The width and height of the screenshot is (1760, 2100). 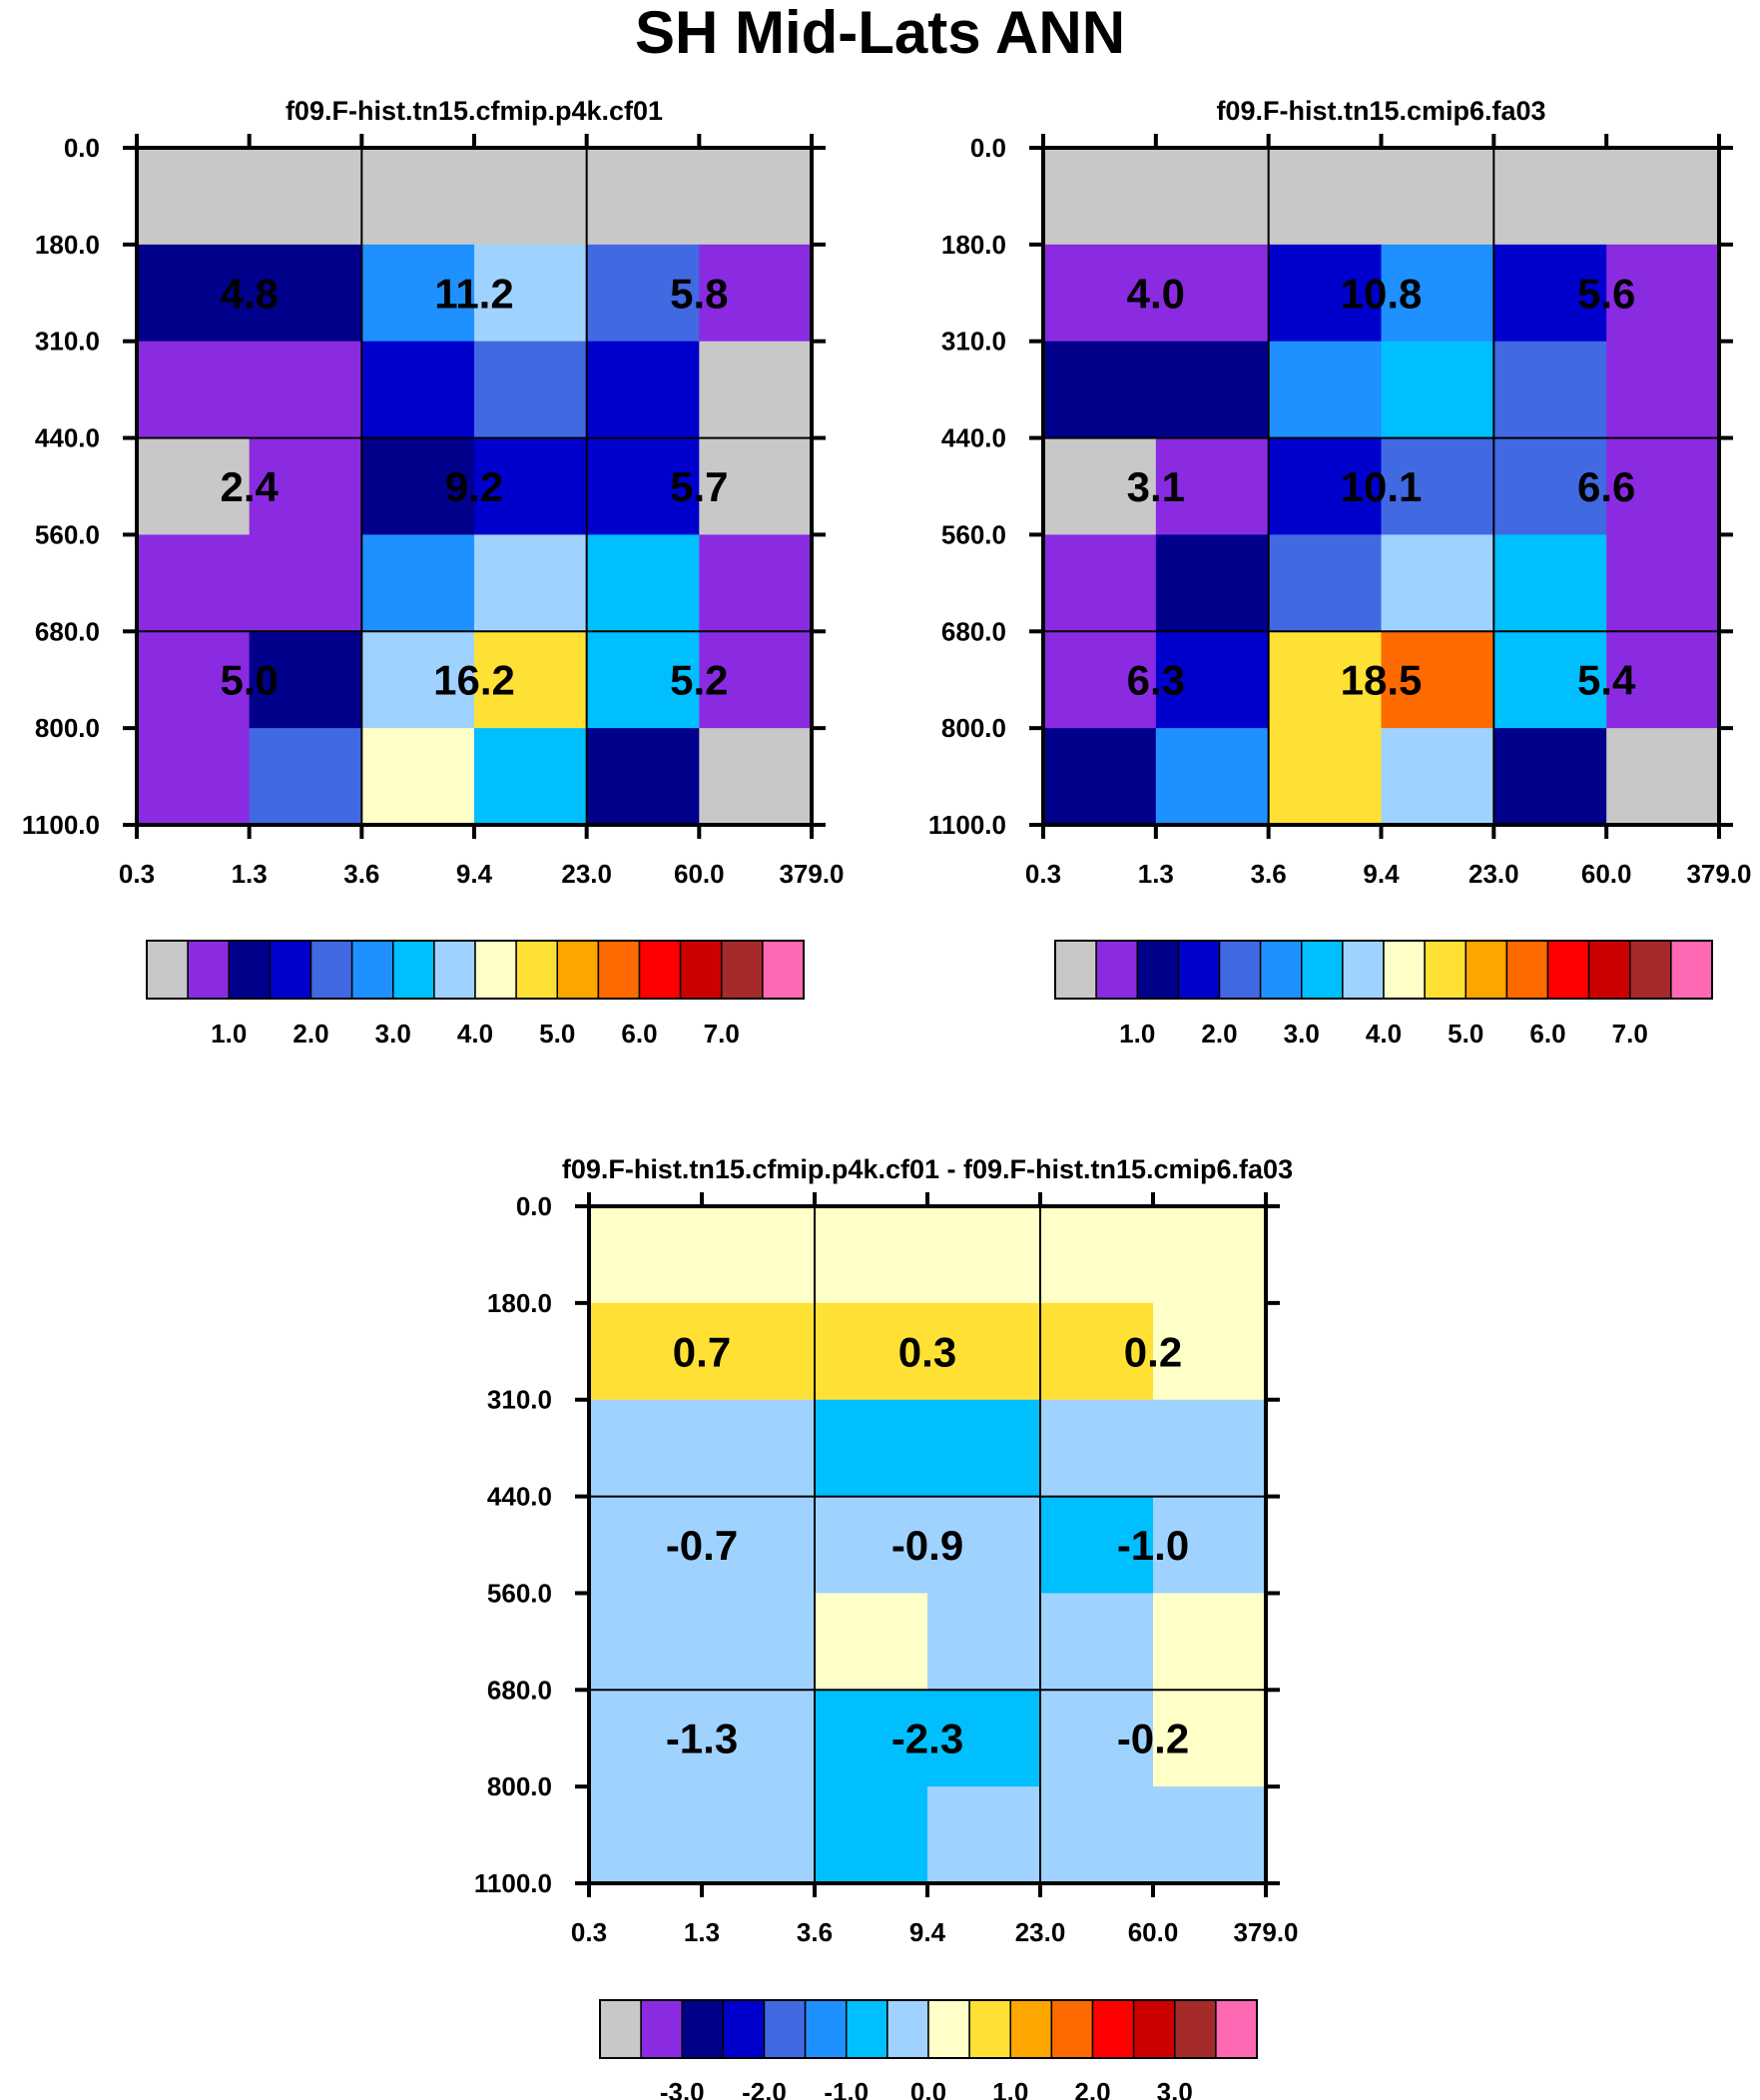 I want to click on y-tick-label: 680.0, so click(x=973, y=631).